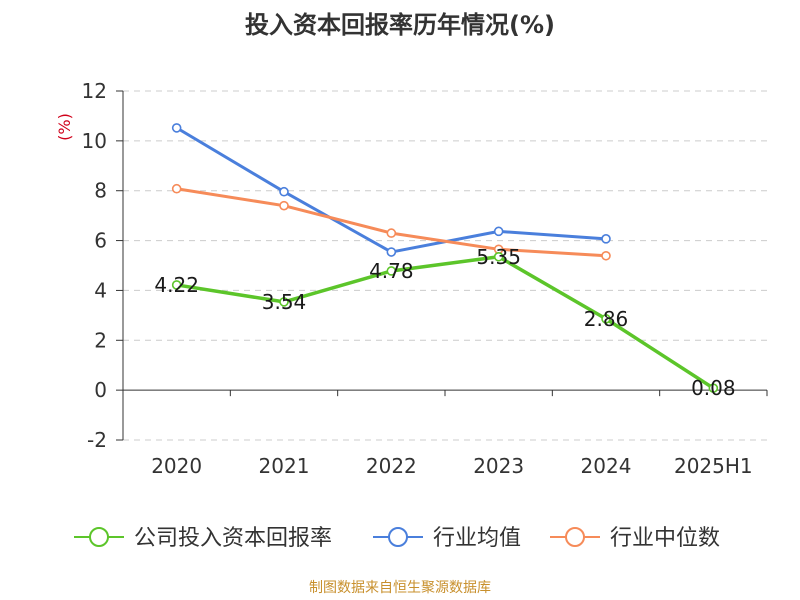 The height and width of the screenshot is (600, 800). I want to click on y-tick-label: 4, so click(100, 290).